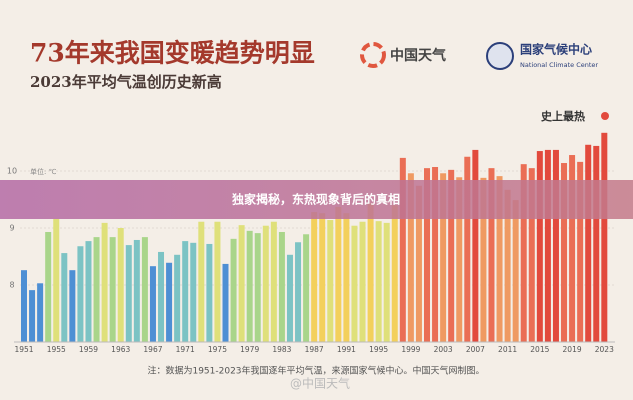 The width and height of the screenshot is (633, 400). I want to click on x-tick-label: 1955, so click(56, 349).